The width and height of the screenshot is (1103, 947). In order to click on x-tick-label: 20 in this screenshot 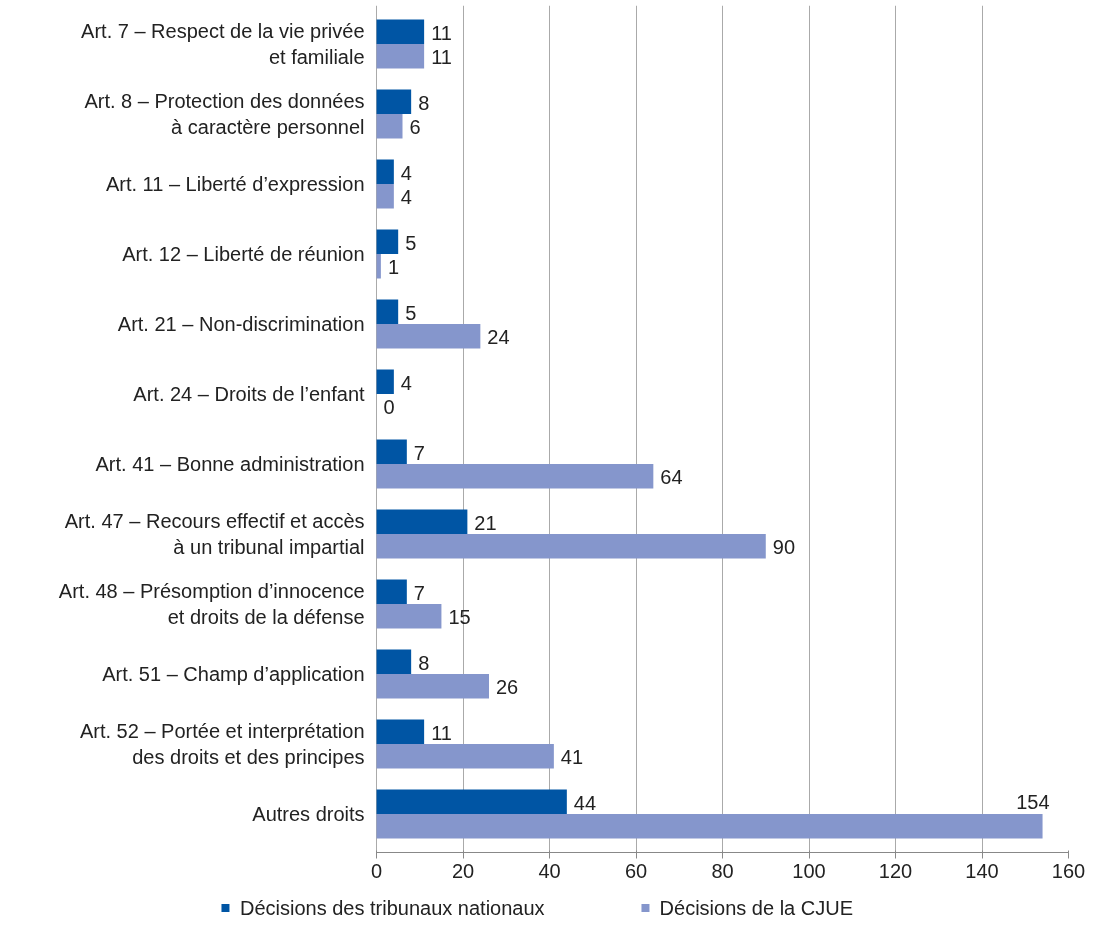, I will do `click(463, 870)`.